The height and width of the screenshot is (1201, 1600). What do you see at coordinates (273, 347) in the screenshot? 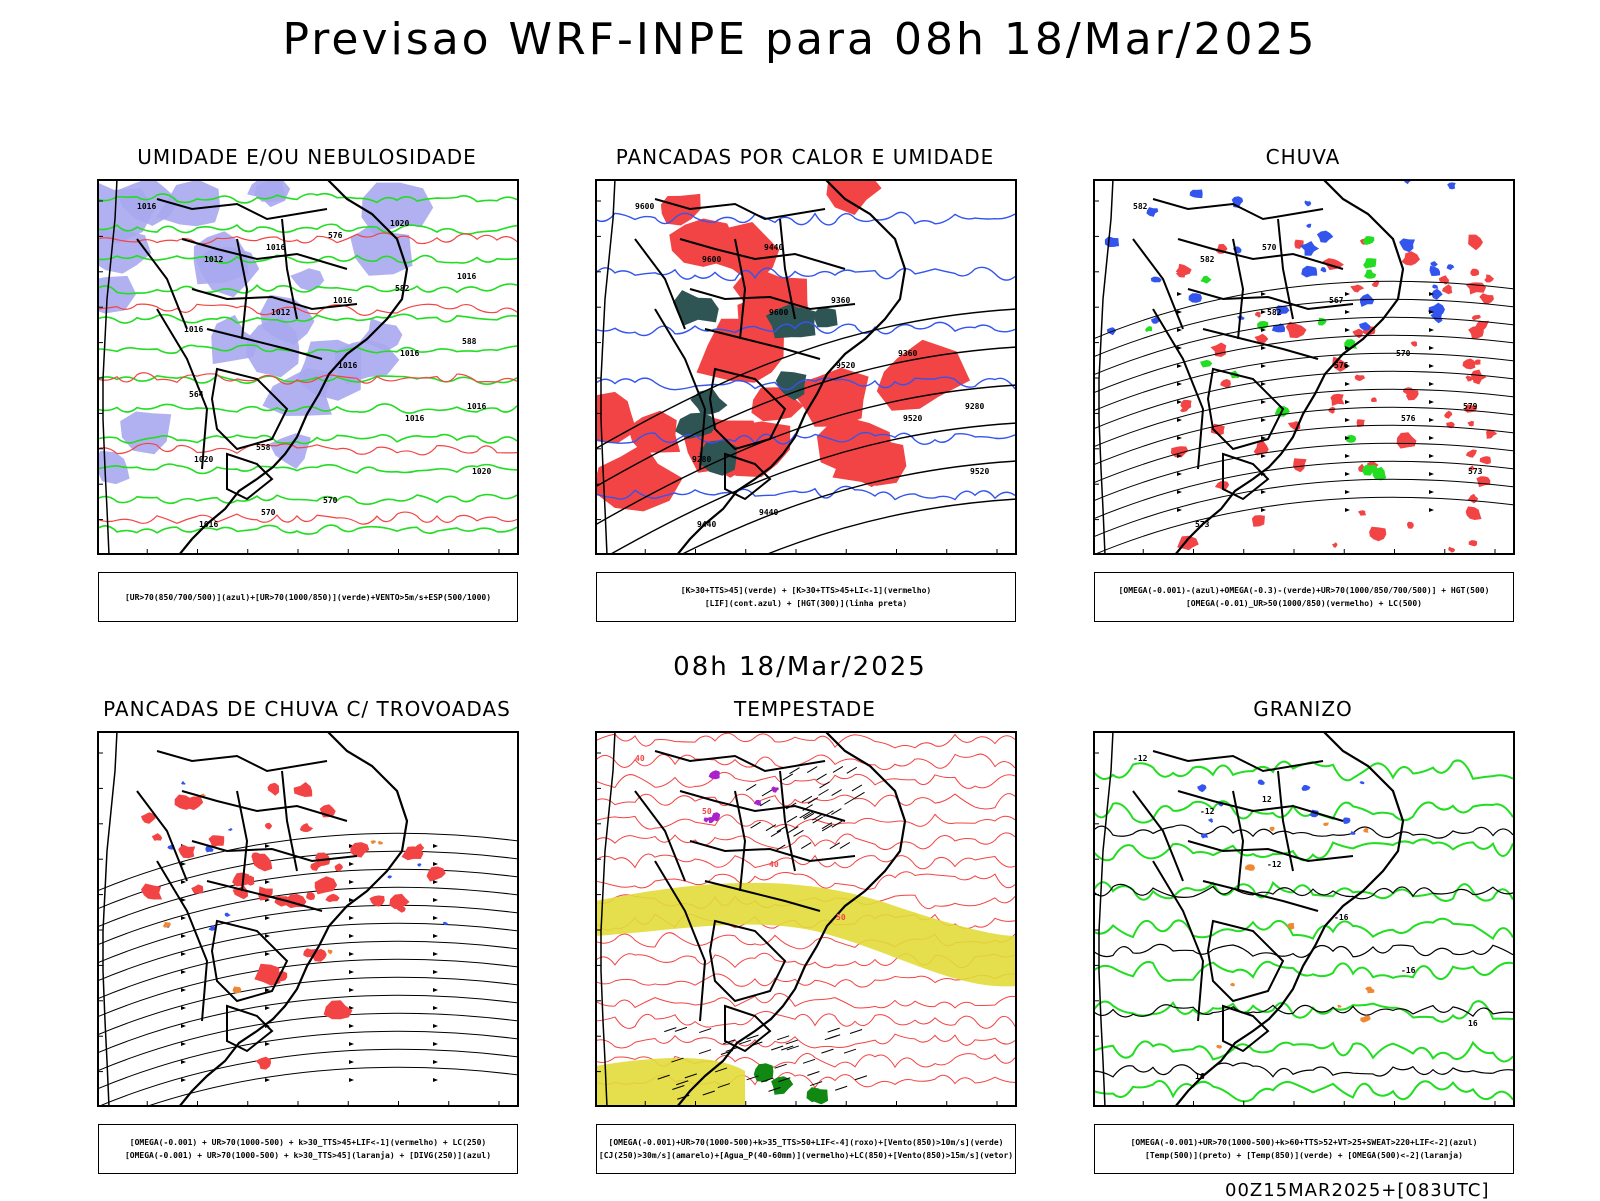
I see `humidity-area` at bounding box center [273, 347].